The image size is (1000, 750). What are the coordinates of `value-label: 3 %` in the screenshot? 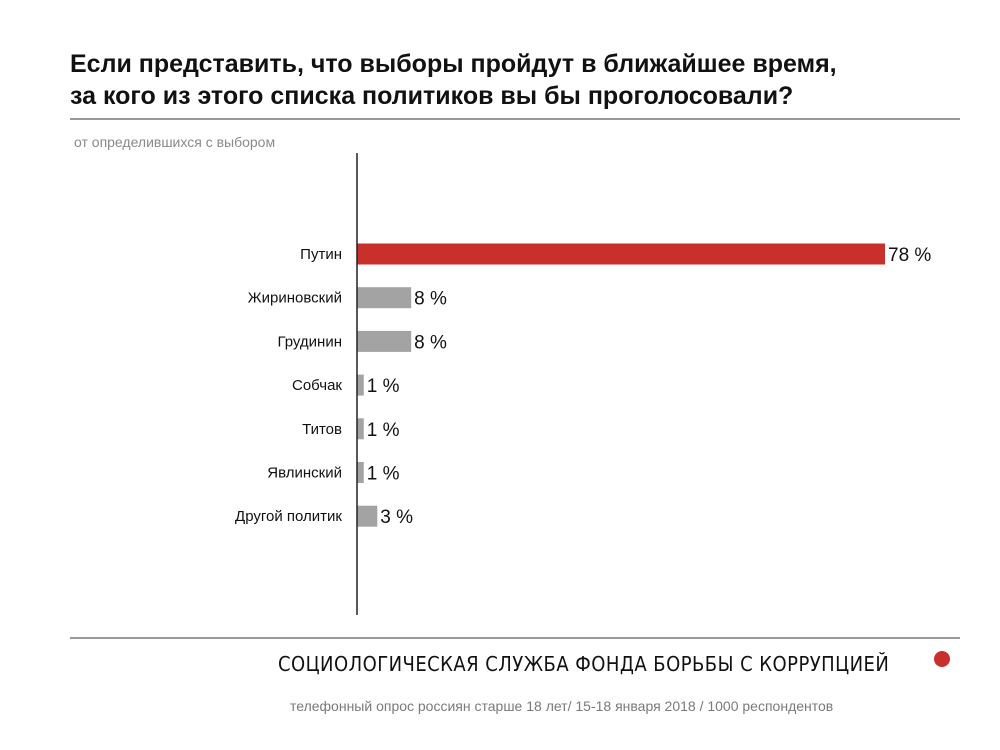 It's located at (396, 517).